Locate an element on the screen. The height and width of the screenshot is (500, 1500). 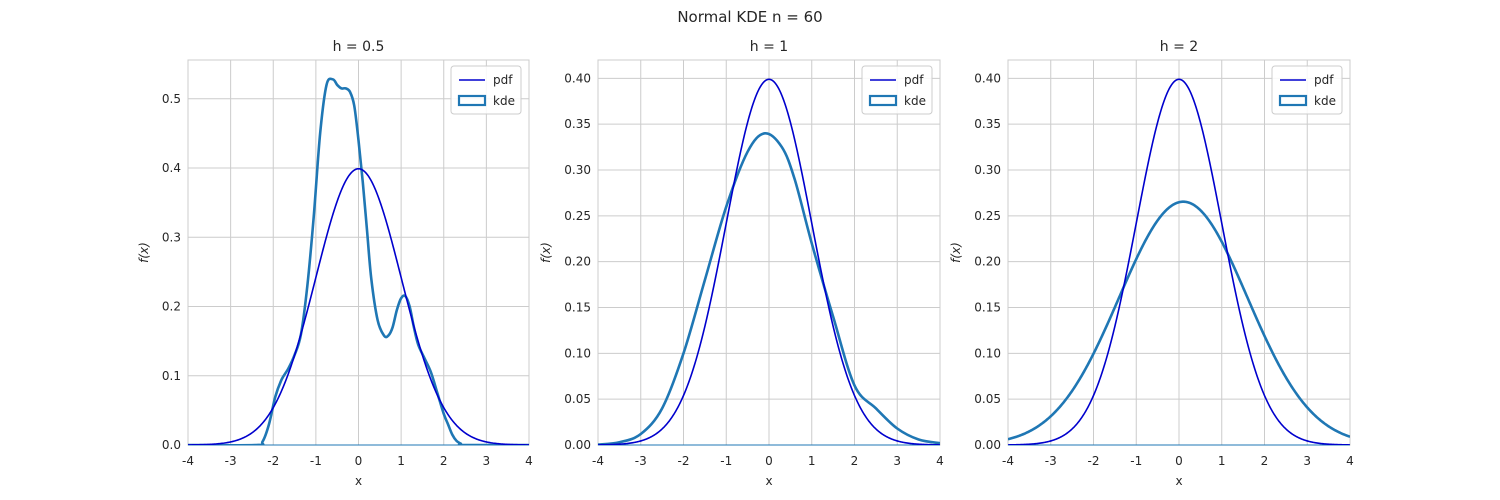
figure-title: Normal KDE n = 60 is located at coordinates (749, 17).